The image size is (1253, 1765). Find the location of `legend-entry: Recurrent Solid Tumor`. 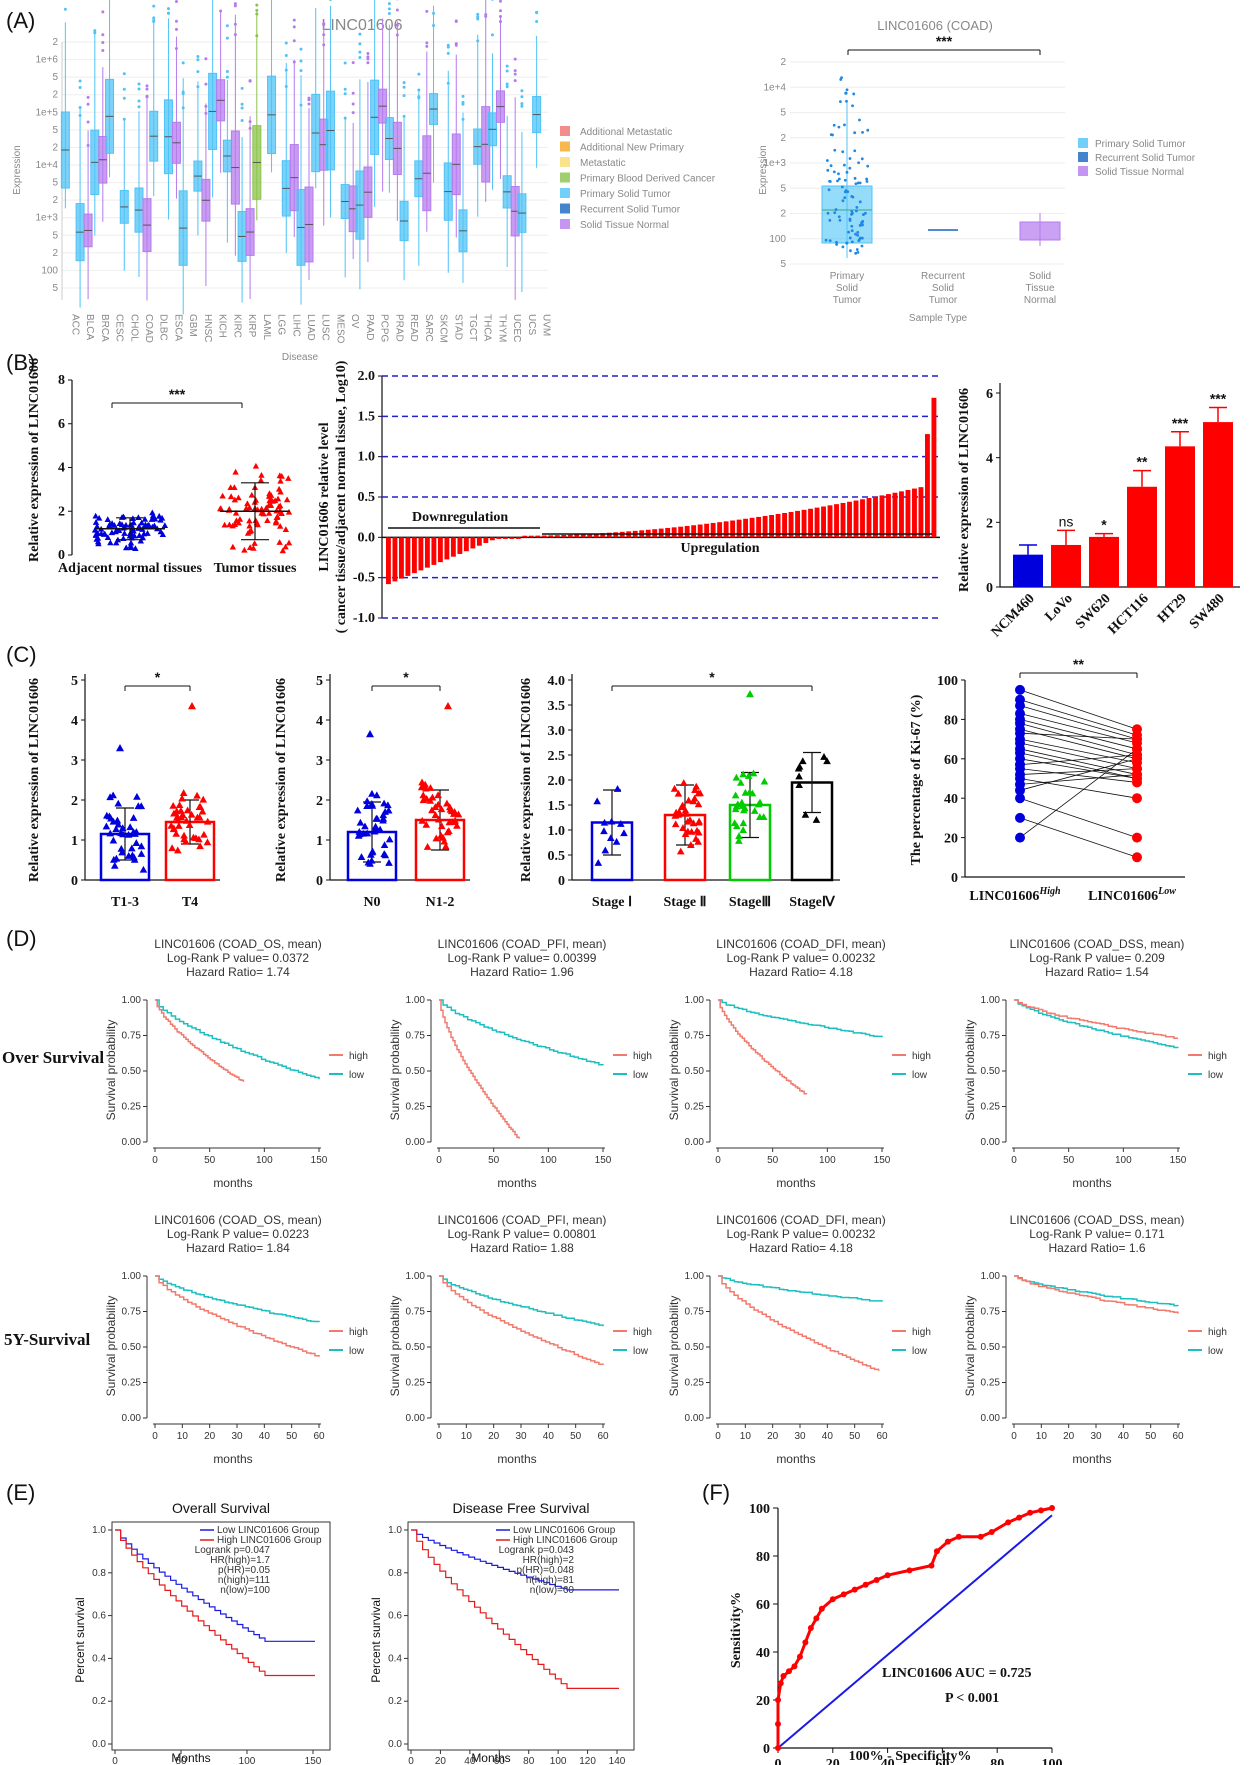

legend-entry: Recurrent Solid Tumor is located at coordinates (1145, 158).